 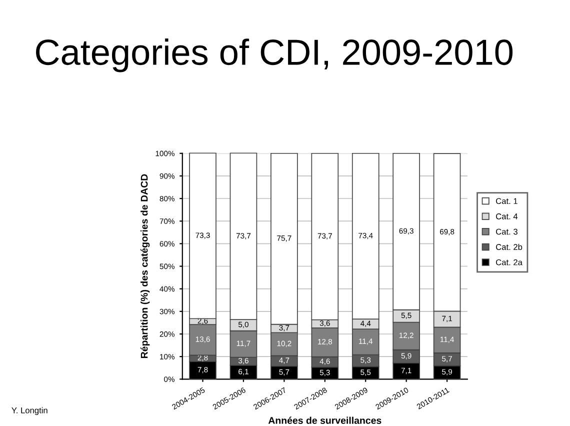 What do you see at coordinates (274, 55) in the screenshot?
I see `chart-title: Categories of CDI, 2009-2010` at bounding box center [274, 55].